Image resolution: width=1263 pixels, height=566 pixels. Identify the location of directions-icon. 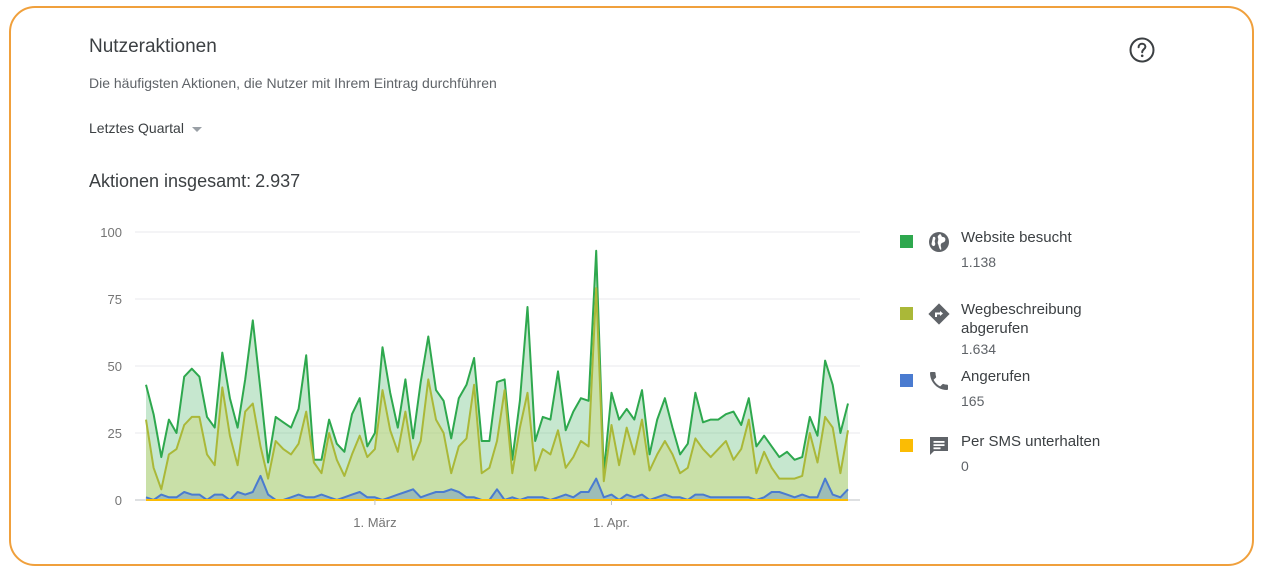
(939, 314).